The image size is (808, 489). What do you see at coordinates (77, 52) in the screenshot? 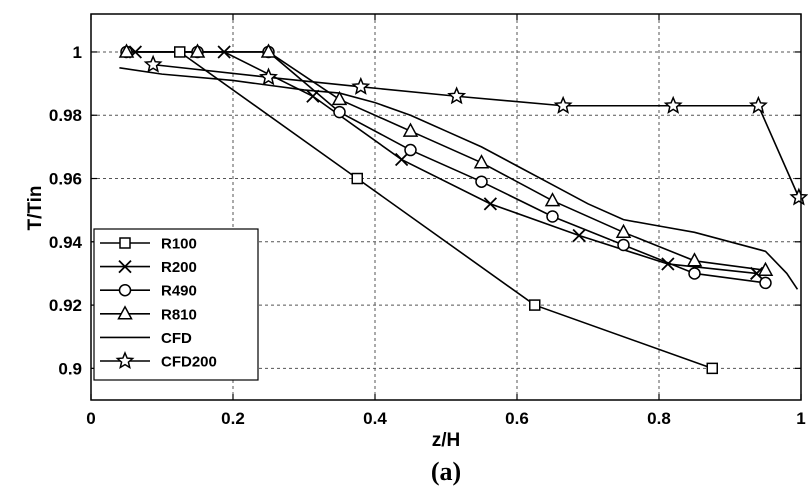
I see `y-tick-label: 1` at bounding box center [77, 52].